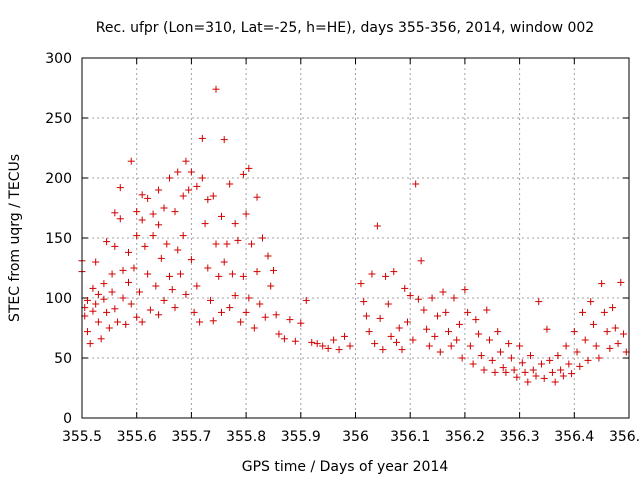  Describe the element at coordinates (345, 467) in the screenshot. I see `x-axis-title: GPS time / Days of year 2014` at that location.